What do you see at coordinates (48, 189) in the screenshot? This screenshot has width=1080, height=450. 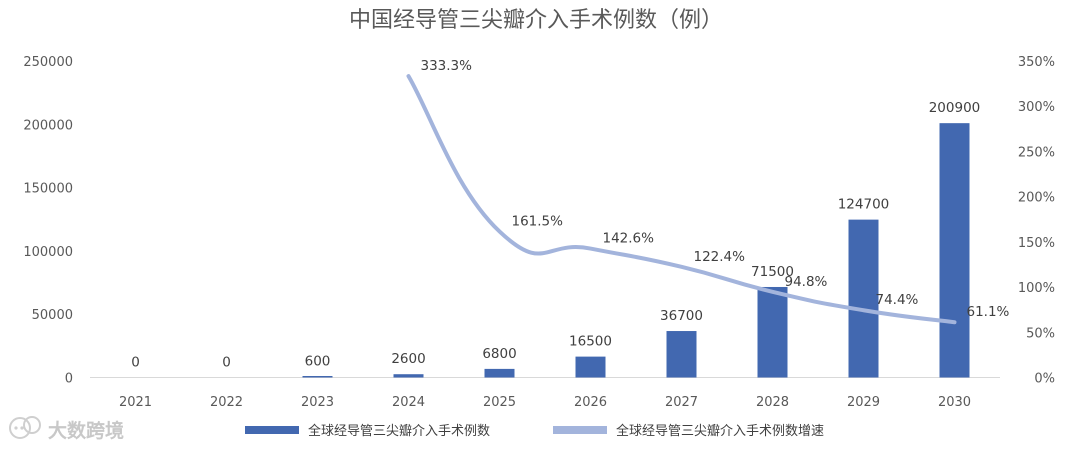 I see `y-left-tick-label: 150000` at bounding box center [48, 189].